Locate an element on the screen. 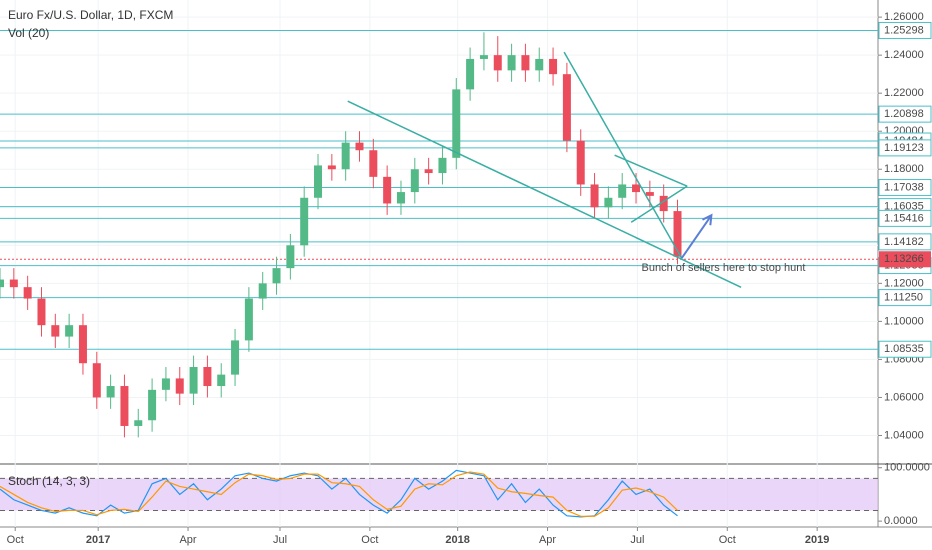 The width and height of the screenshot is (932, 550). stoch-title: Stoch (14, 3, 3) is located at coordinates (49, 481).